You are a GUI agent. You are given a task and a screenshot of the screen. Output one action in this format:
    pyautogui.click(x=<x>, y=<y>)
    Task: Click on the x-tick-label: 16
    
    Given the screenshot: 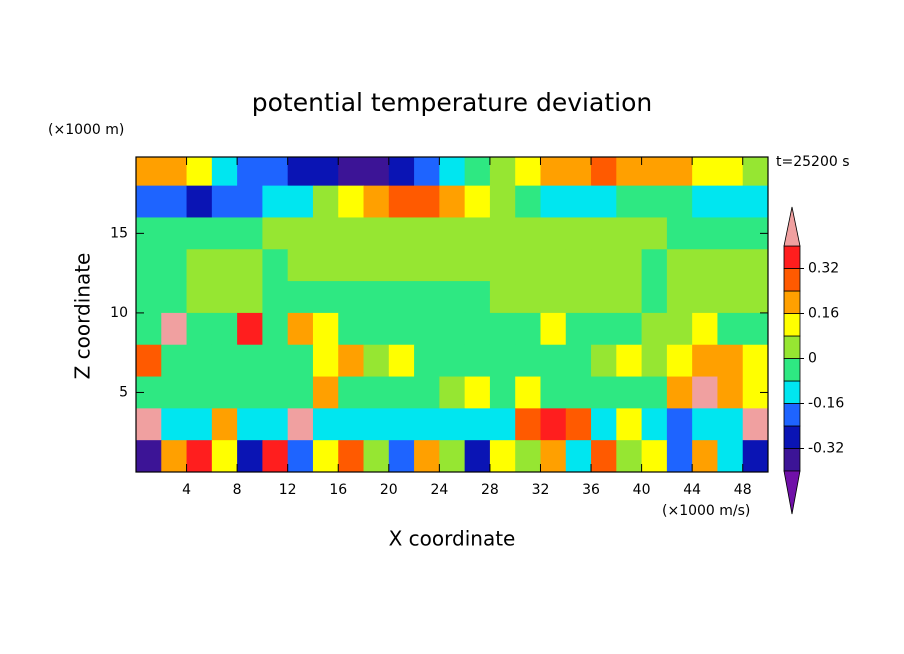 What is the action you would take?
    pyautogui.click(x=338, y=490)
    